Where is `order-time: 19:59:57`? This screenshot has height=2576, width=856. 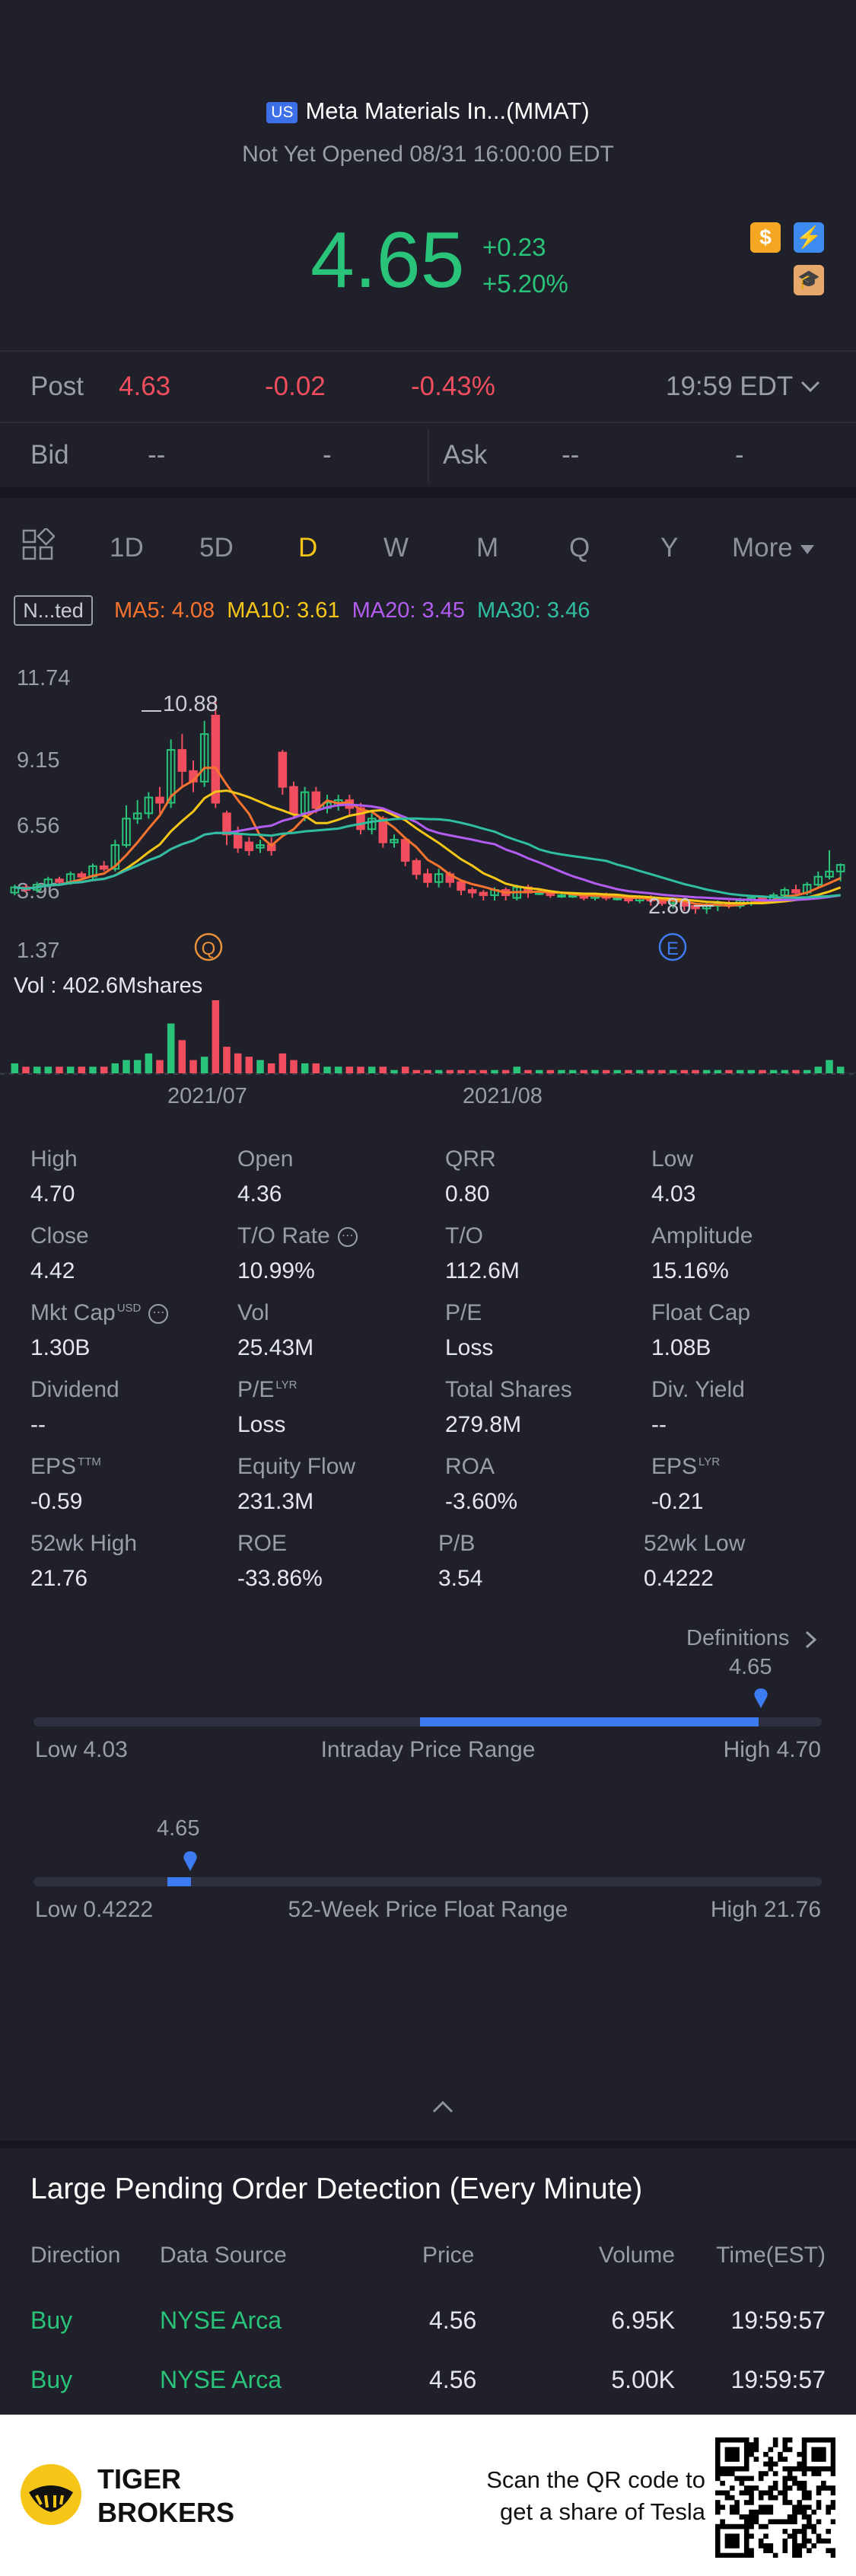 order-time: 19:59:57 is located at coordinates (778, 2320).